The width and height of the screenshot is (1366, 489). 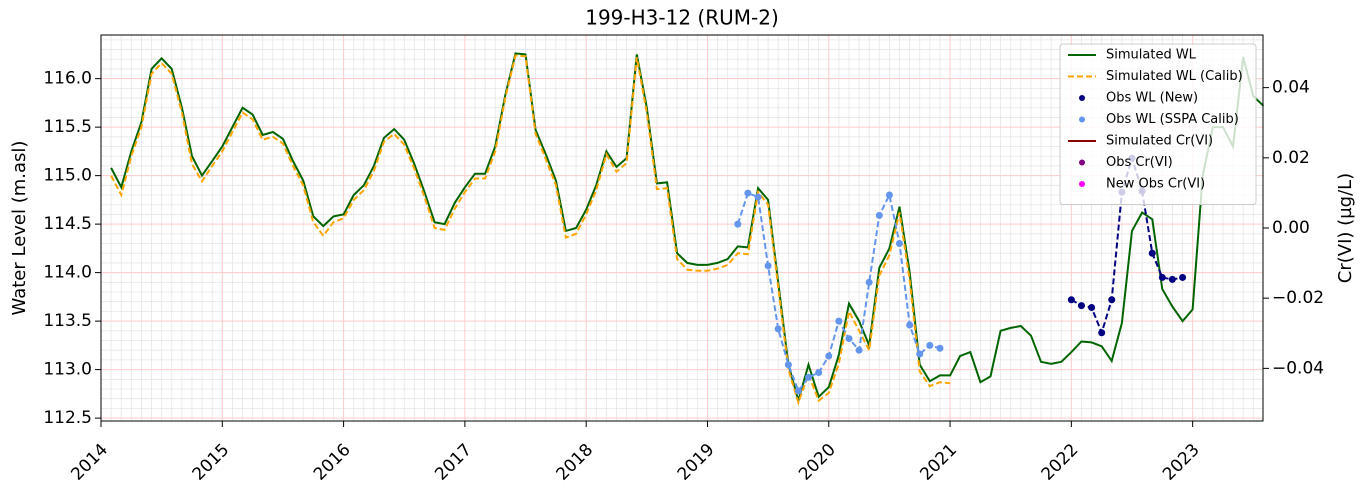 What do you see at coordinates (19, 228) in the screenshot?
I see `y-axis-label: Water Level (m.asl)` at bounding box center [19, 228].